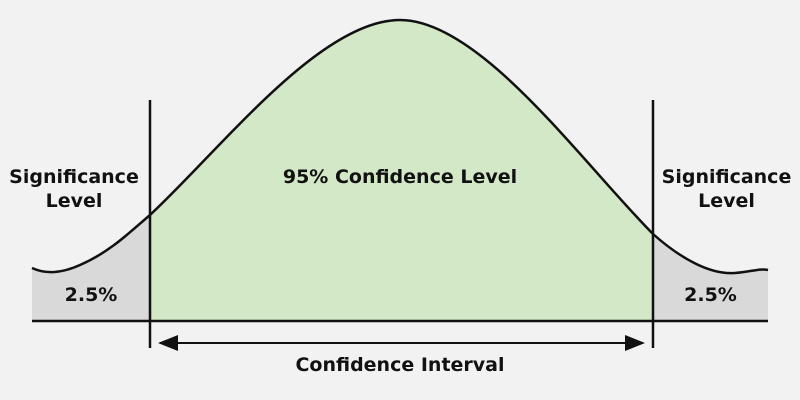 This screenshot has height=400, width=800. Describe the element at coordinates (400, 177) in the screenshot. I see `confidence-level-label: 95% Confidence Level` at that location.